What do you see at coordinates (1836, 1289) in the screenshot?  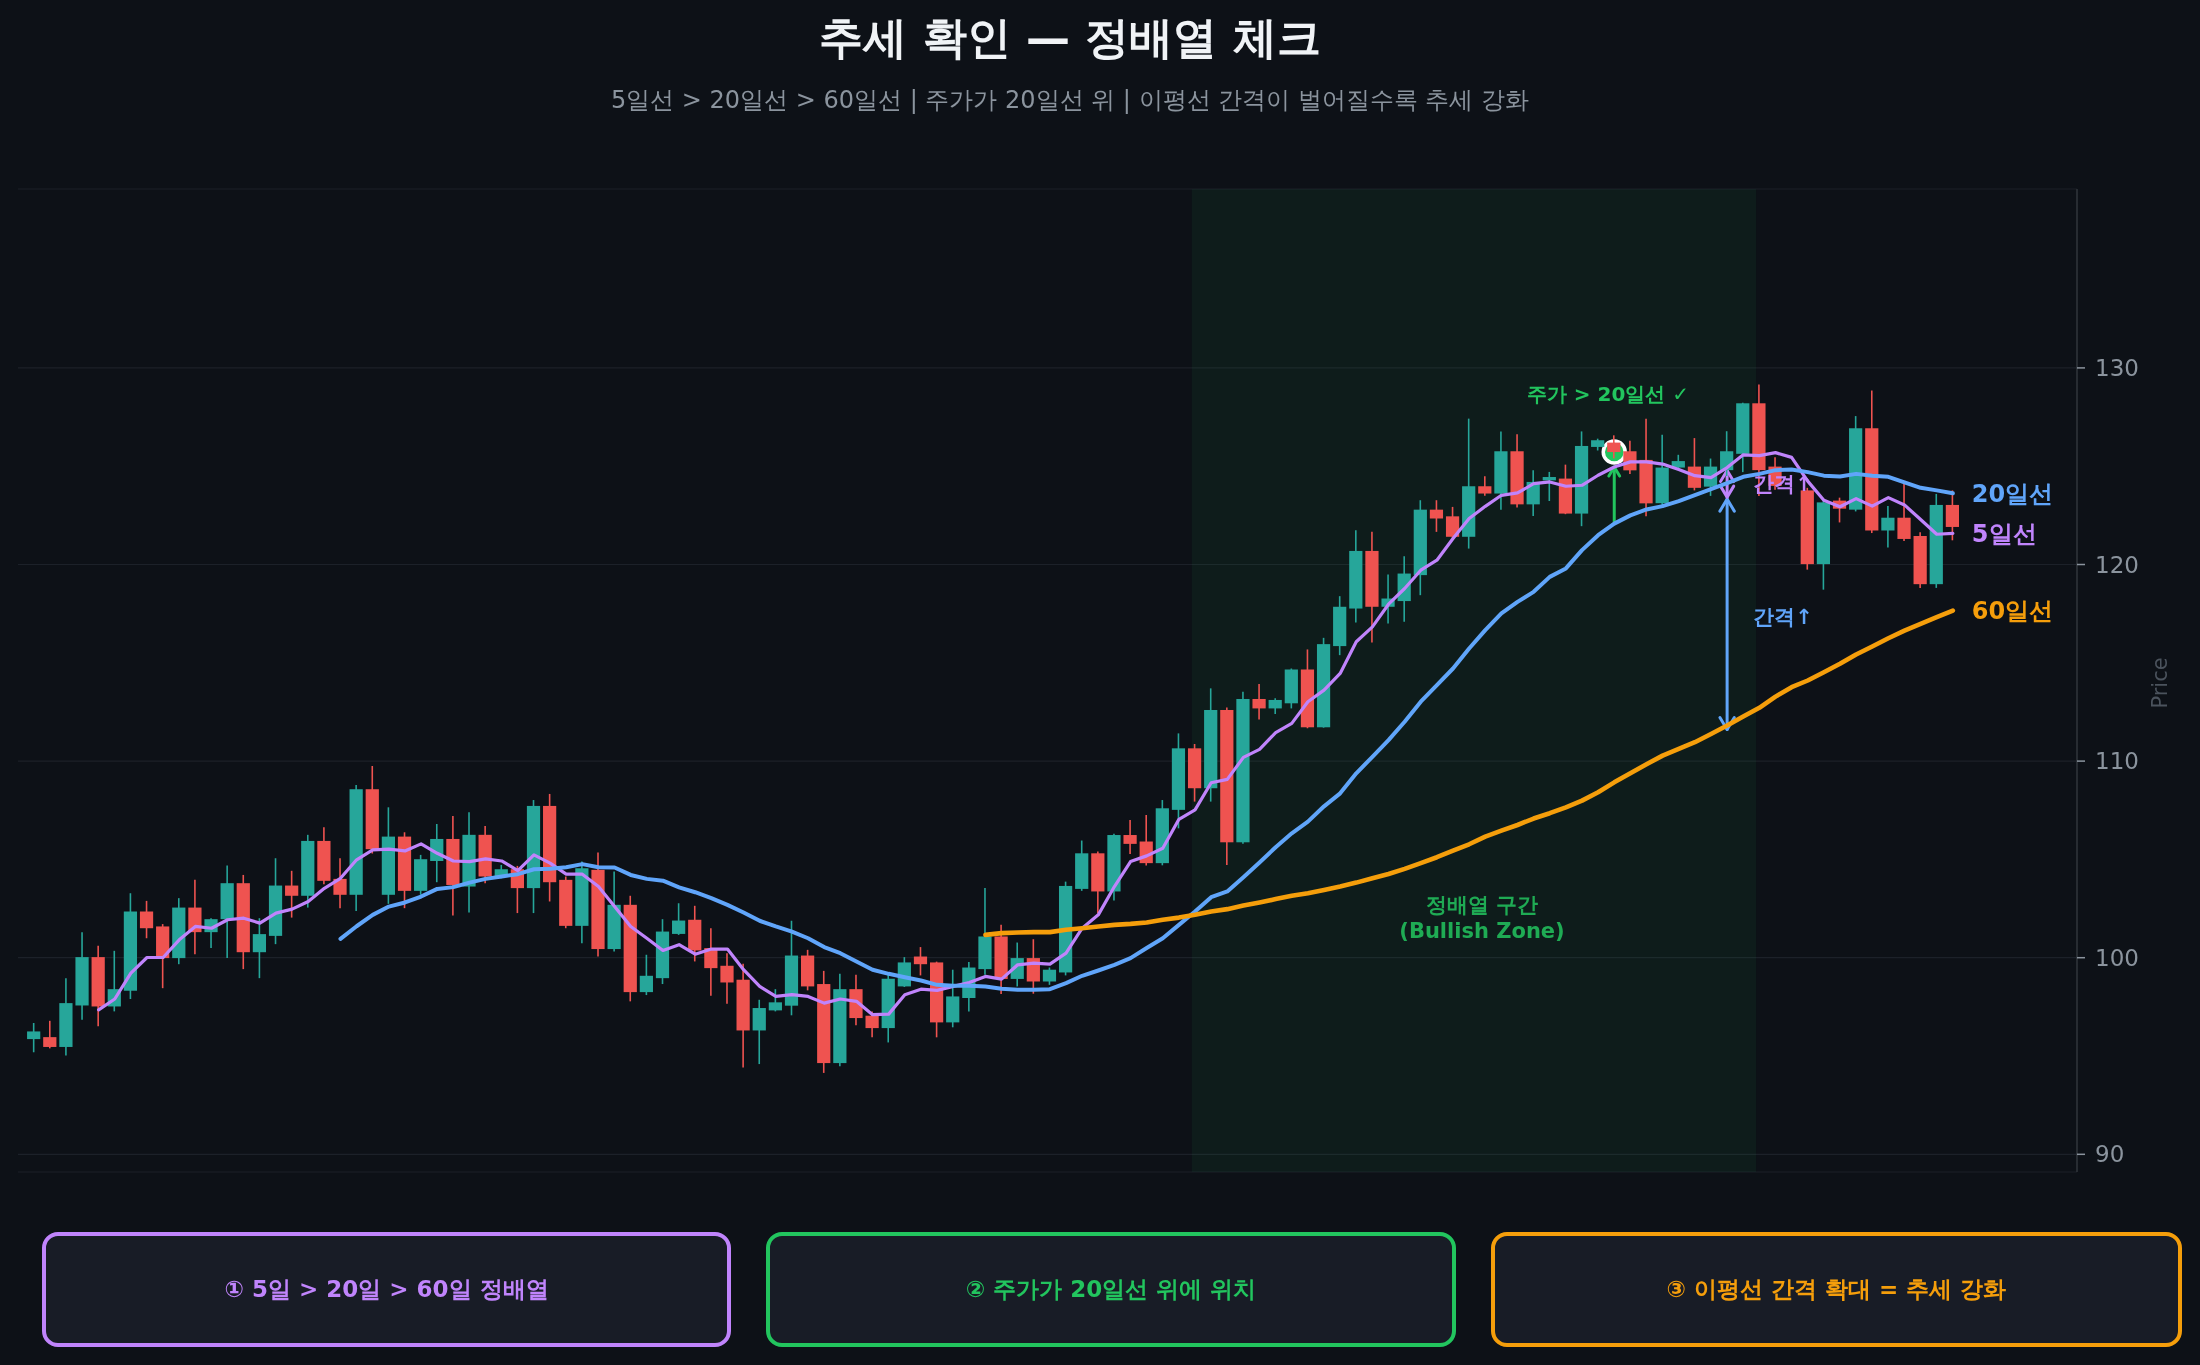 I see `card: ③ 이평선 간격 확대 = 추세 강화` at bounding box center [1836, 1289].